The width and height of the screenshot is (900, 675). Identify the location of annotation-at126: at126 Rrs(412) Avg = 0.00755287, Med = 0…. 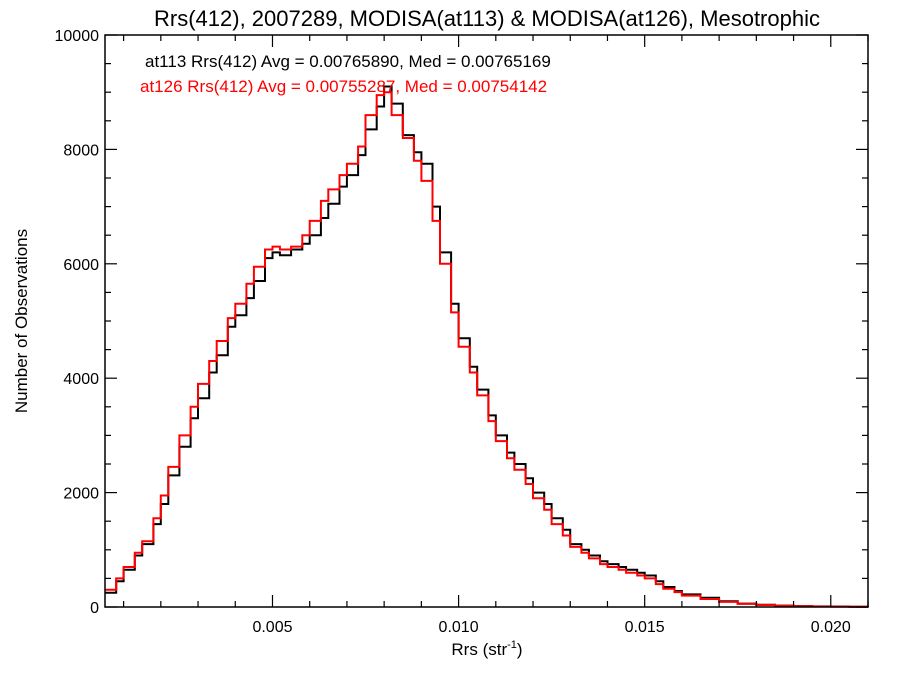
(343, 86).